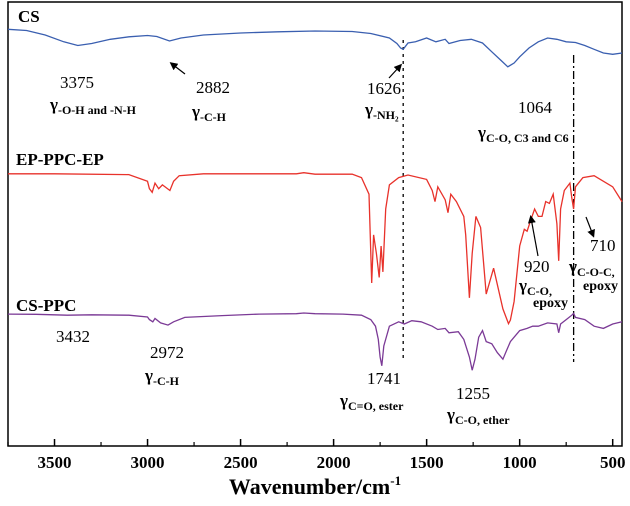 The width and height of the screenshot is (630, 506). What do you see at coordinates (55, 462) in the screenshot?
I see `x-tick-label-3500: 3500` at bounding box center [55, 462].